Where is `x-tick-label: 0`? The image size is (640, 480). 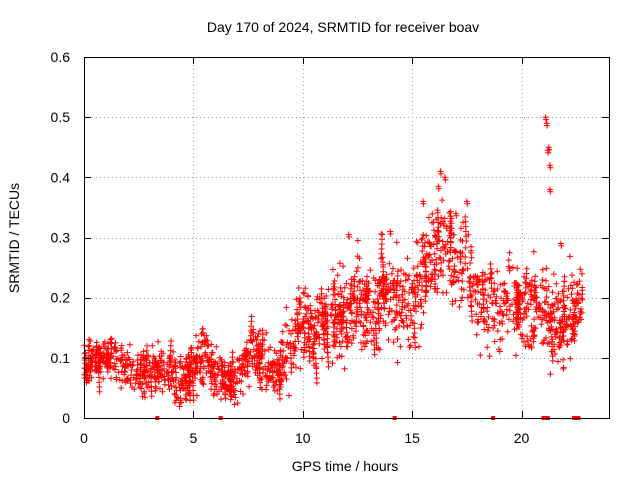 x-tick-label: 0 is located at coordinates (84, 438).